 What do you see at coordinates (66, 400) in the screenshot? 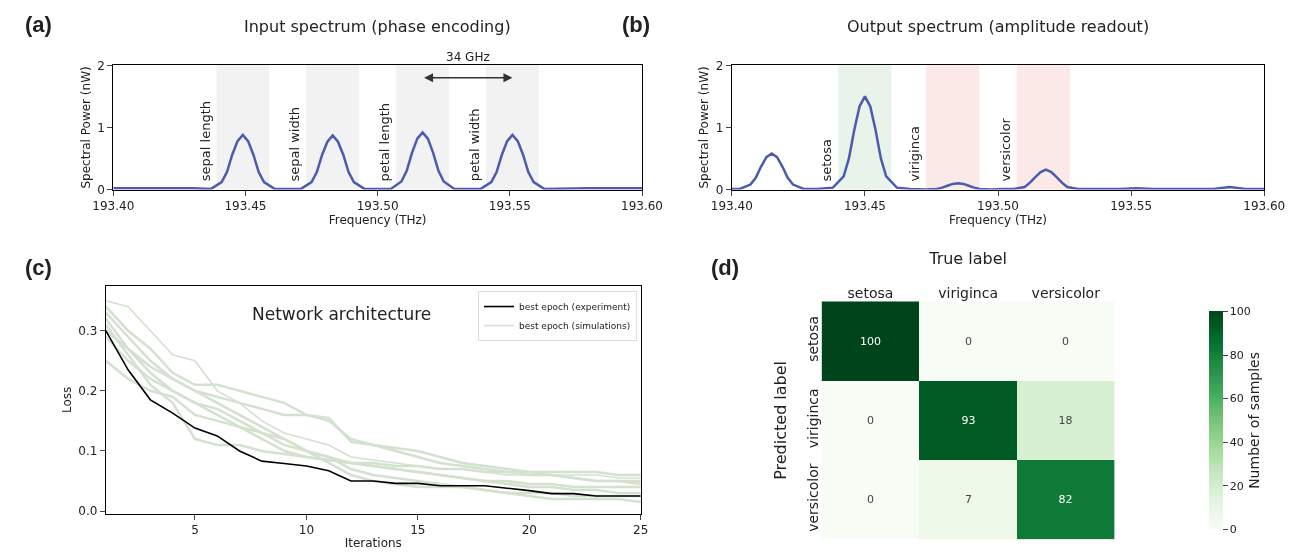
I see `y-axis-title: Loss` at bounding box center [66, 400].